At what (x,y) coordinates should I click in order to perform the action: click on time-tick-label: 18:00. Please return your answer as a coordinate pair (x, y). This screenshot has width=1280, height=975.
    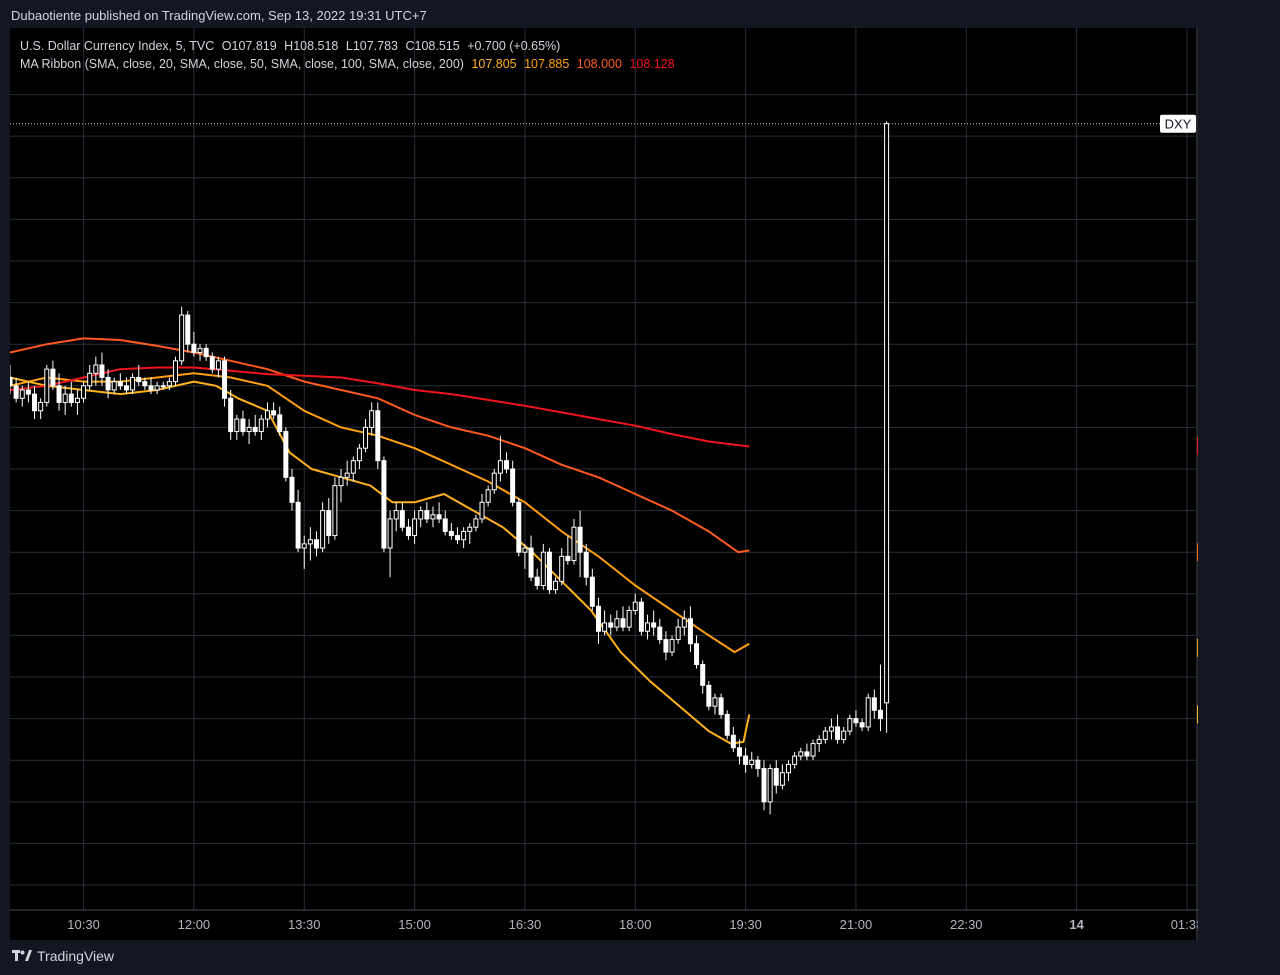
    Looking at the image, I should click on (635, 924).